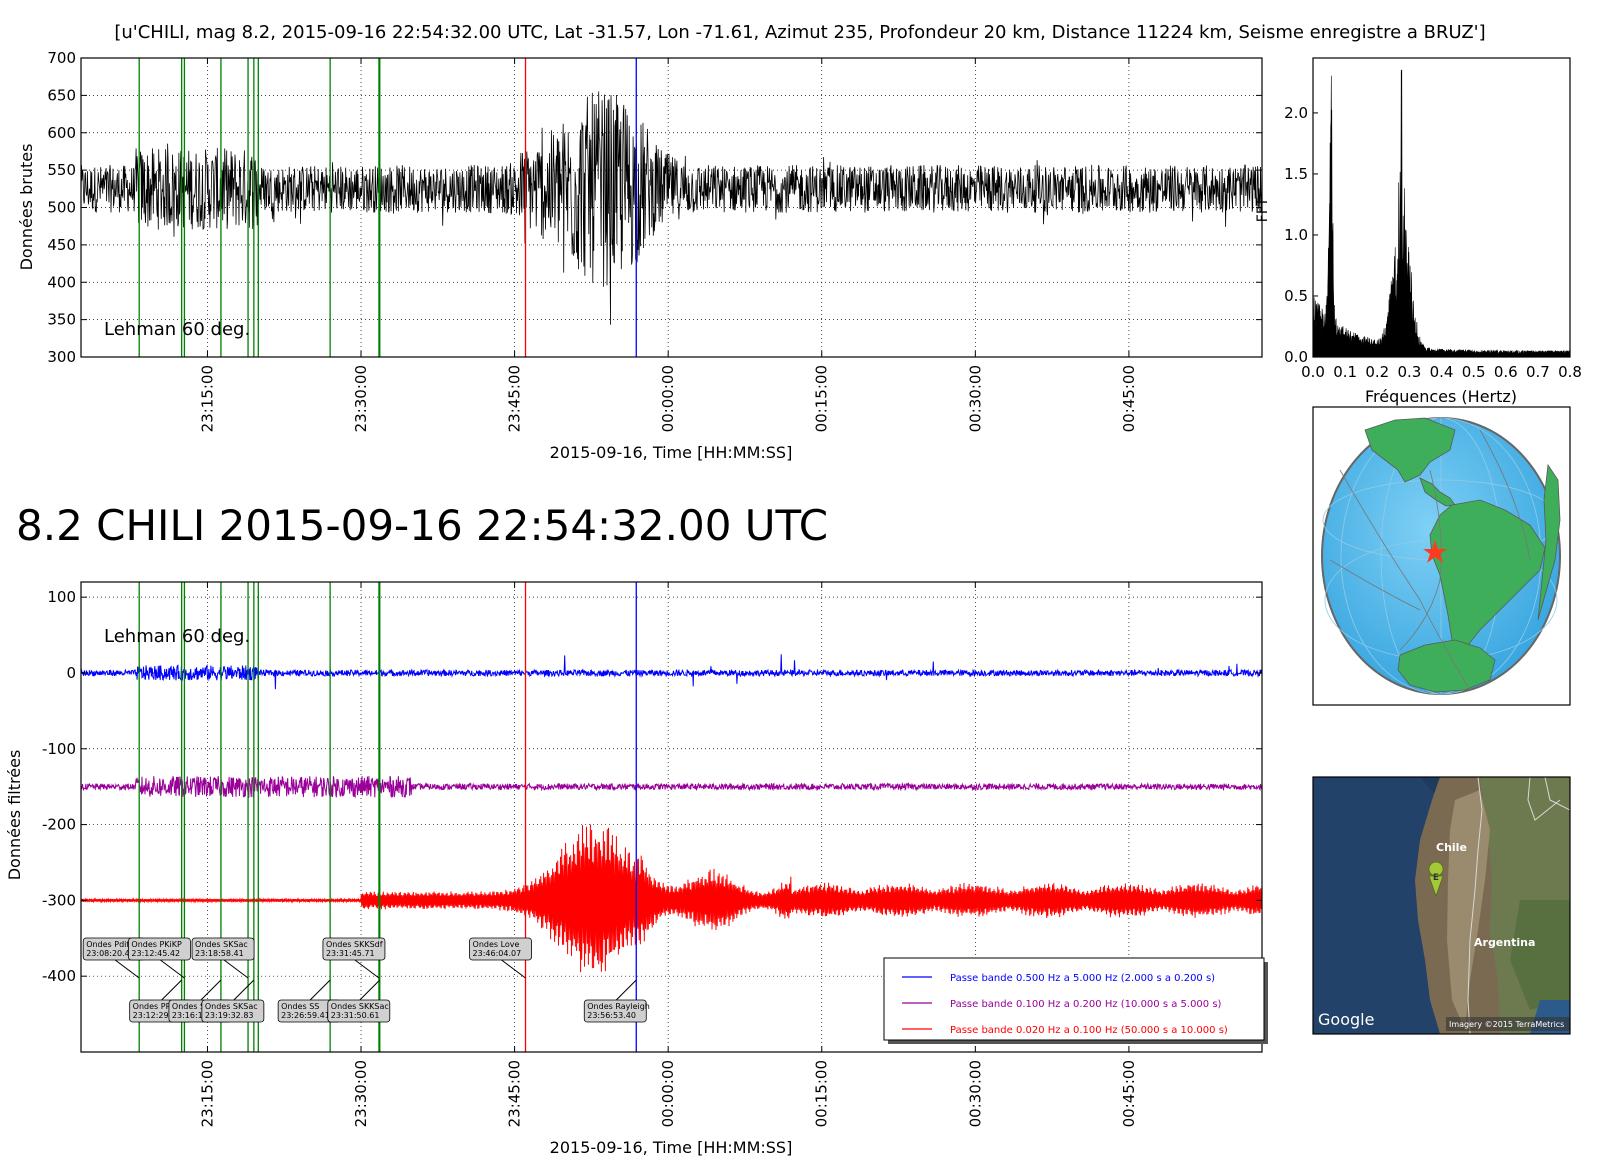 This screenshot has height=1157, width=1600. I want to click on svg-text: 23:31:50.61, so click(355, 1015).